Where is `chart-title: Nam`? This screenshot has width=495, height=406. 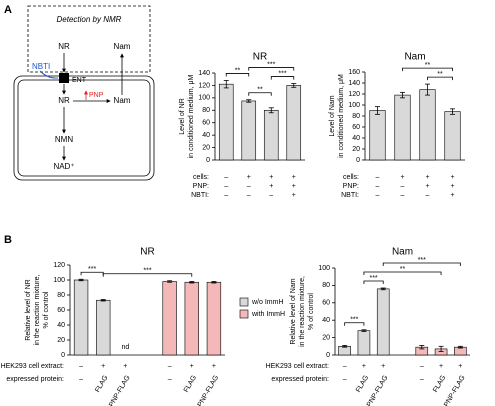
chart-title: Nam is located at coordinates (414, 57).